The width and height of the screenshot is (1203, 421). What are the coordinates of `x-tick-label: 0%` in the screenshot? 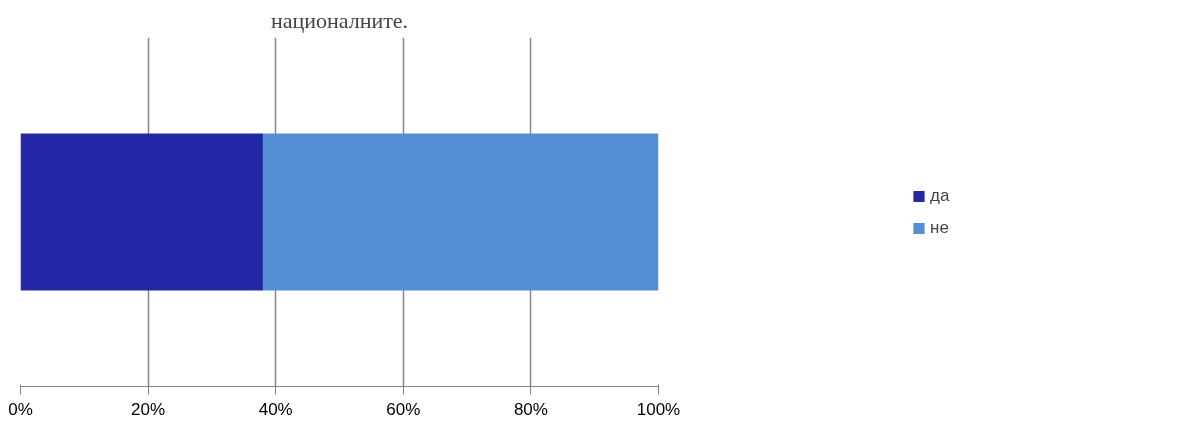 It's located at (20, 409).